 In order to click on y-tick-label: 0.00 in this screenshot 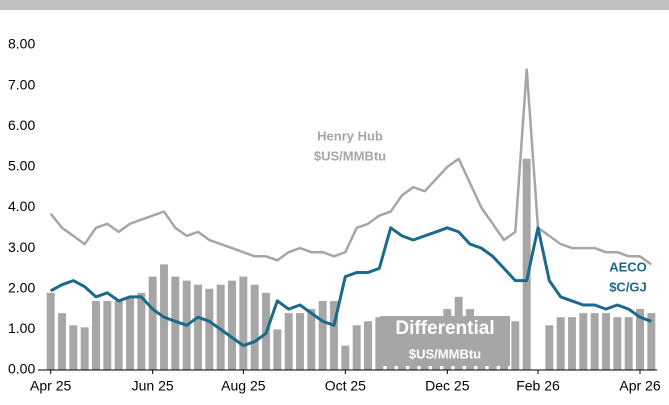, I will do `click(21, 369)`.